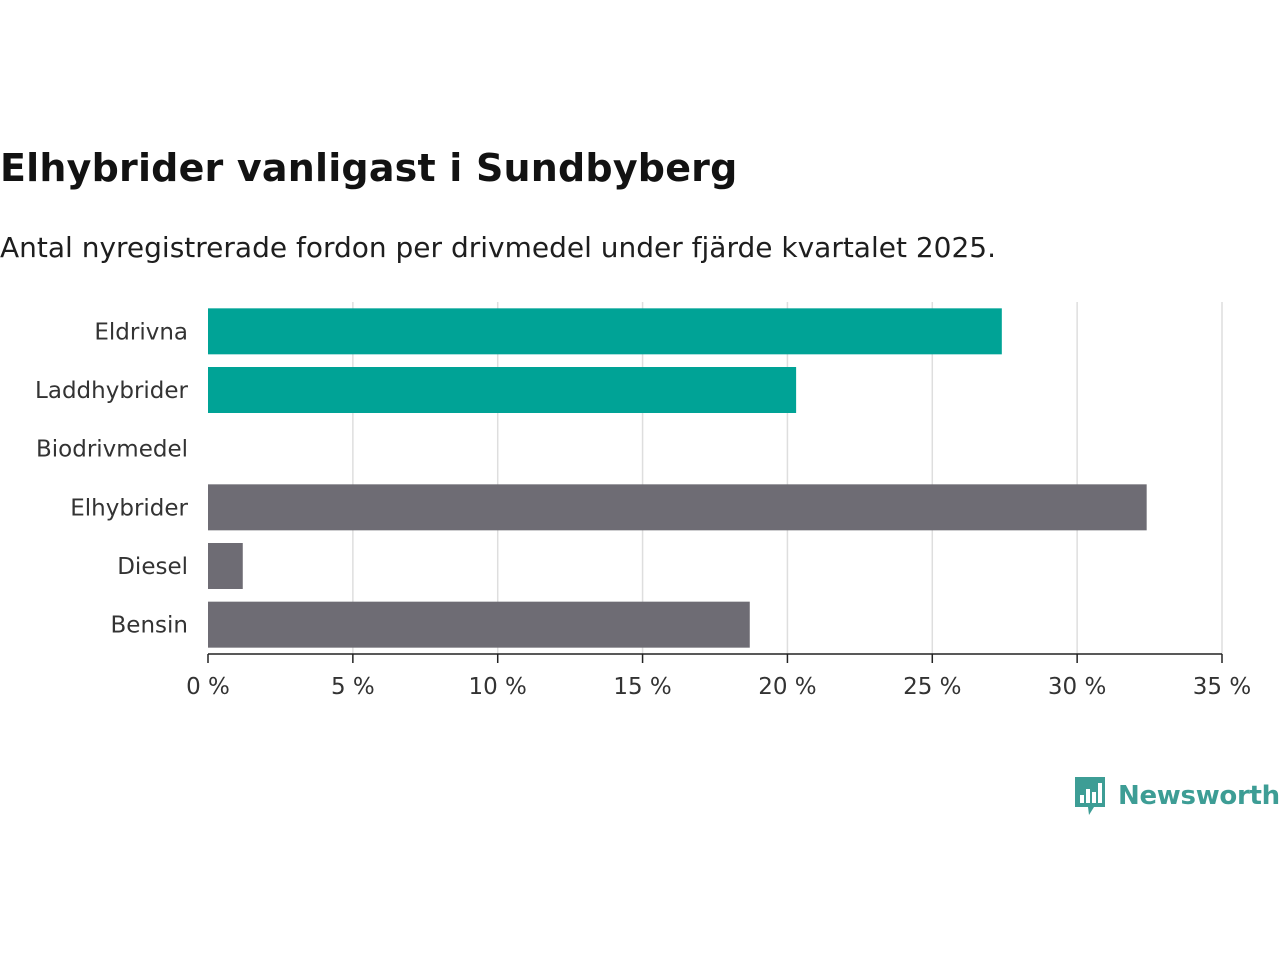  Describe the element at coordinates (149, 626) in the screenshot. I see `category-label: Bensin` at that location.